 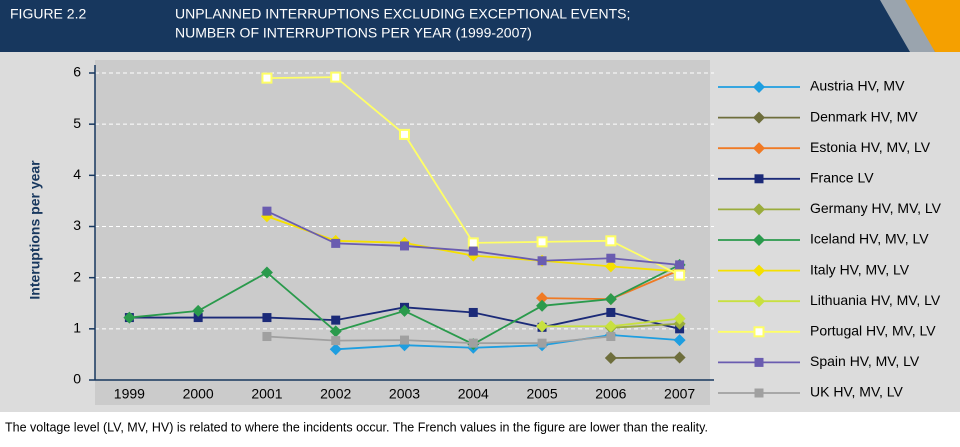 I want to click on x-tick-label: 2005, so click(x=541, y=394).